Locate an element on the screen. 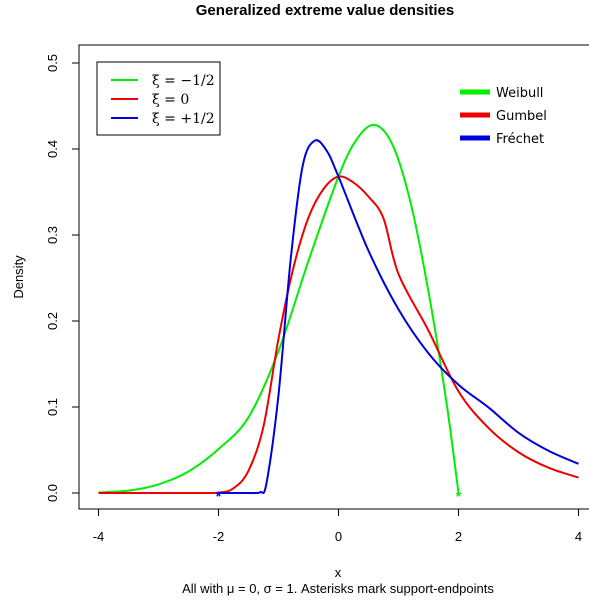  x-tick-label: 0 is located at coordinates (338, 536).